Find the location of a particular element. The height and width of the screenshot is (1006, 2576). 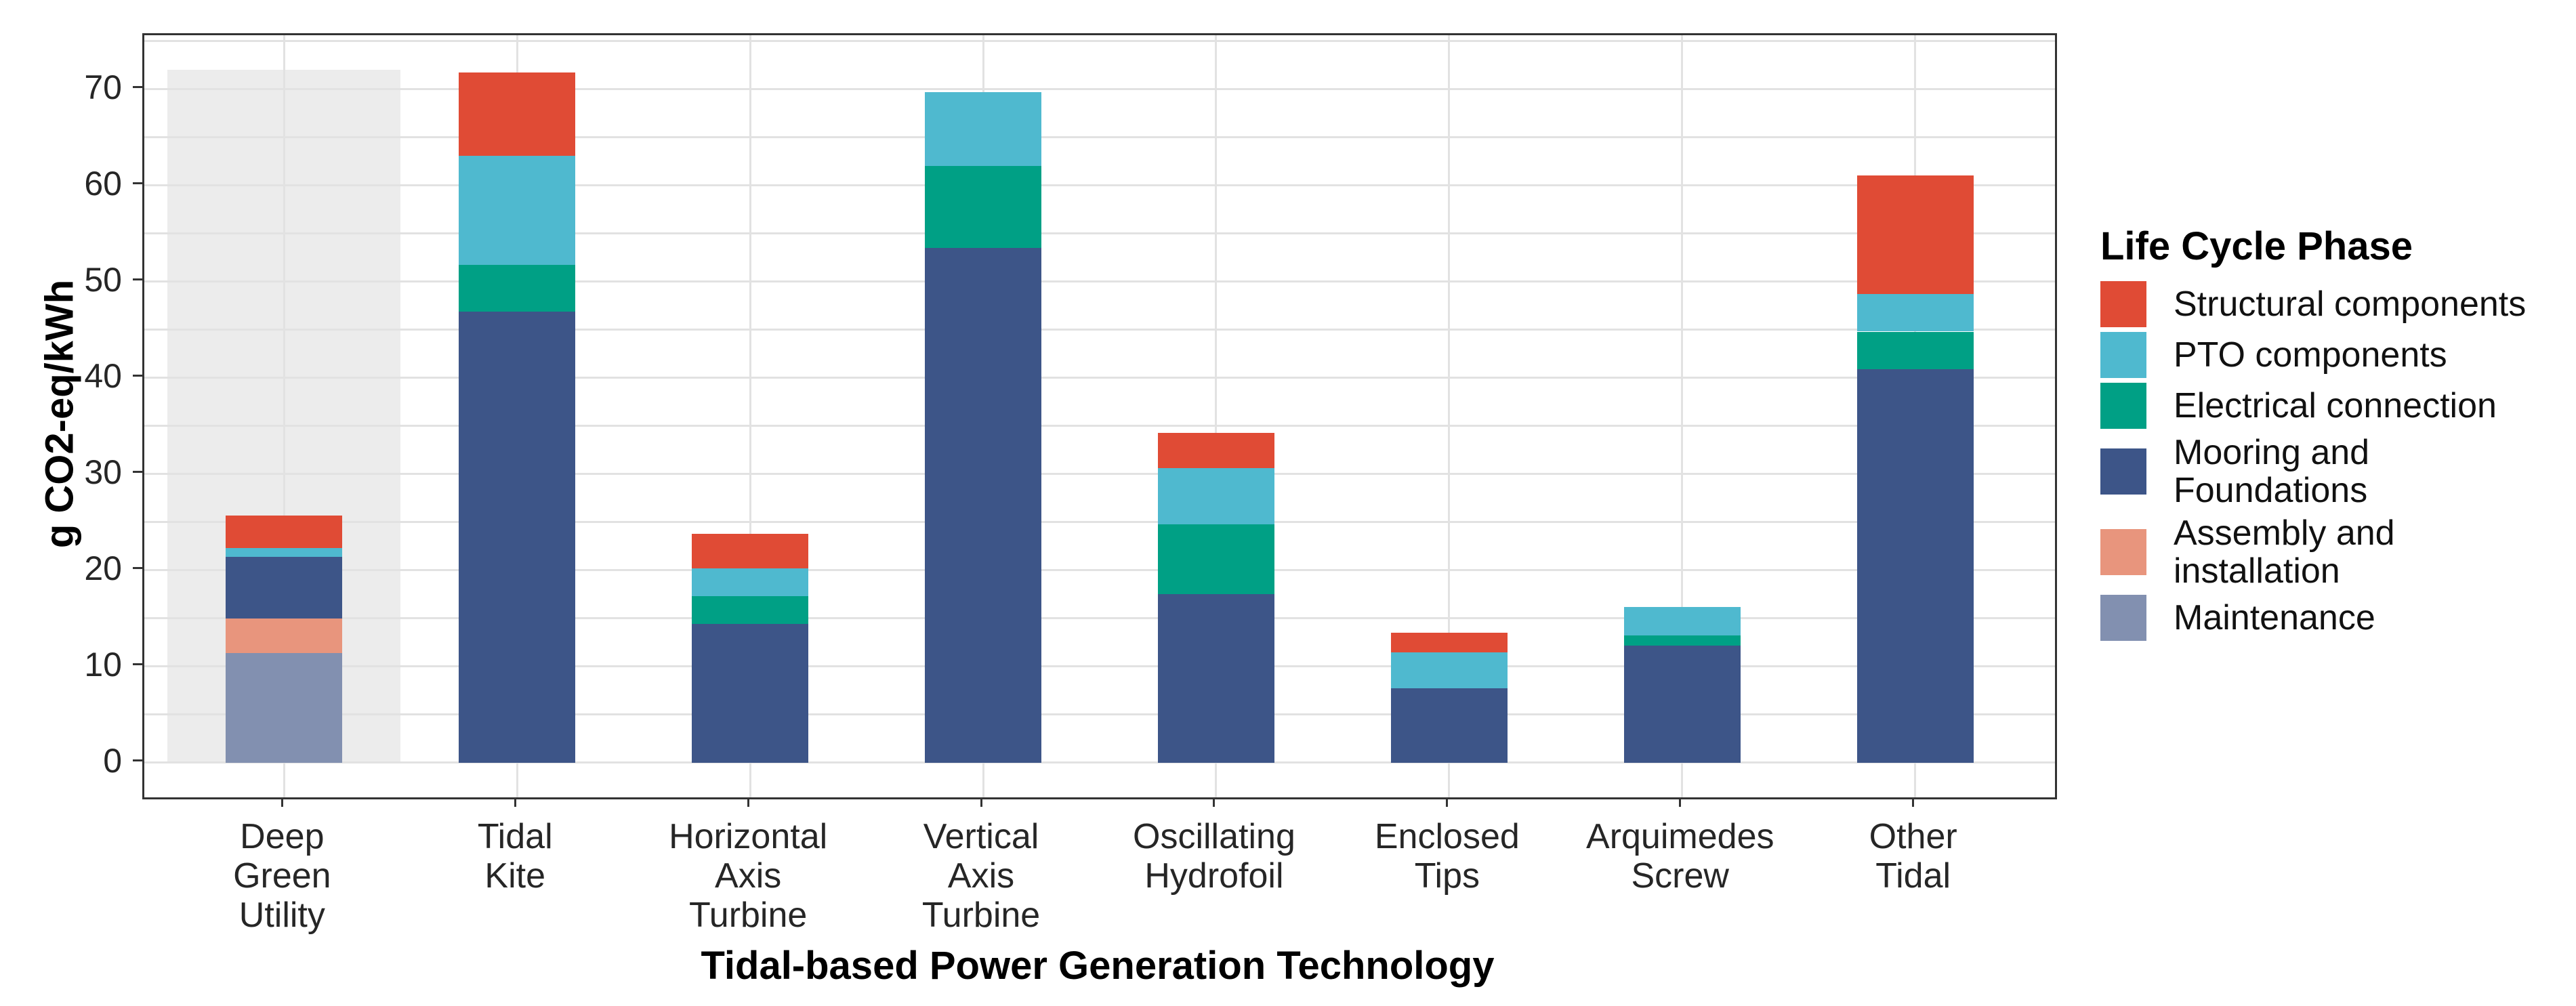

y-tick-label: 0 is located at coordinates (112, 760).